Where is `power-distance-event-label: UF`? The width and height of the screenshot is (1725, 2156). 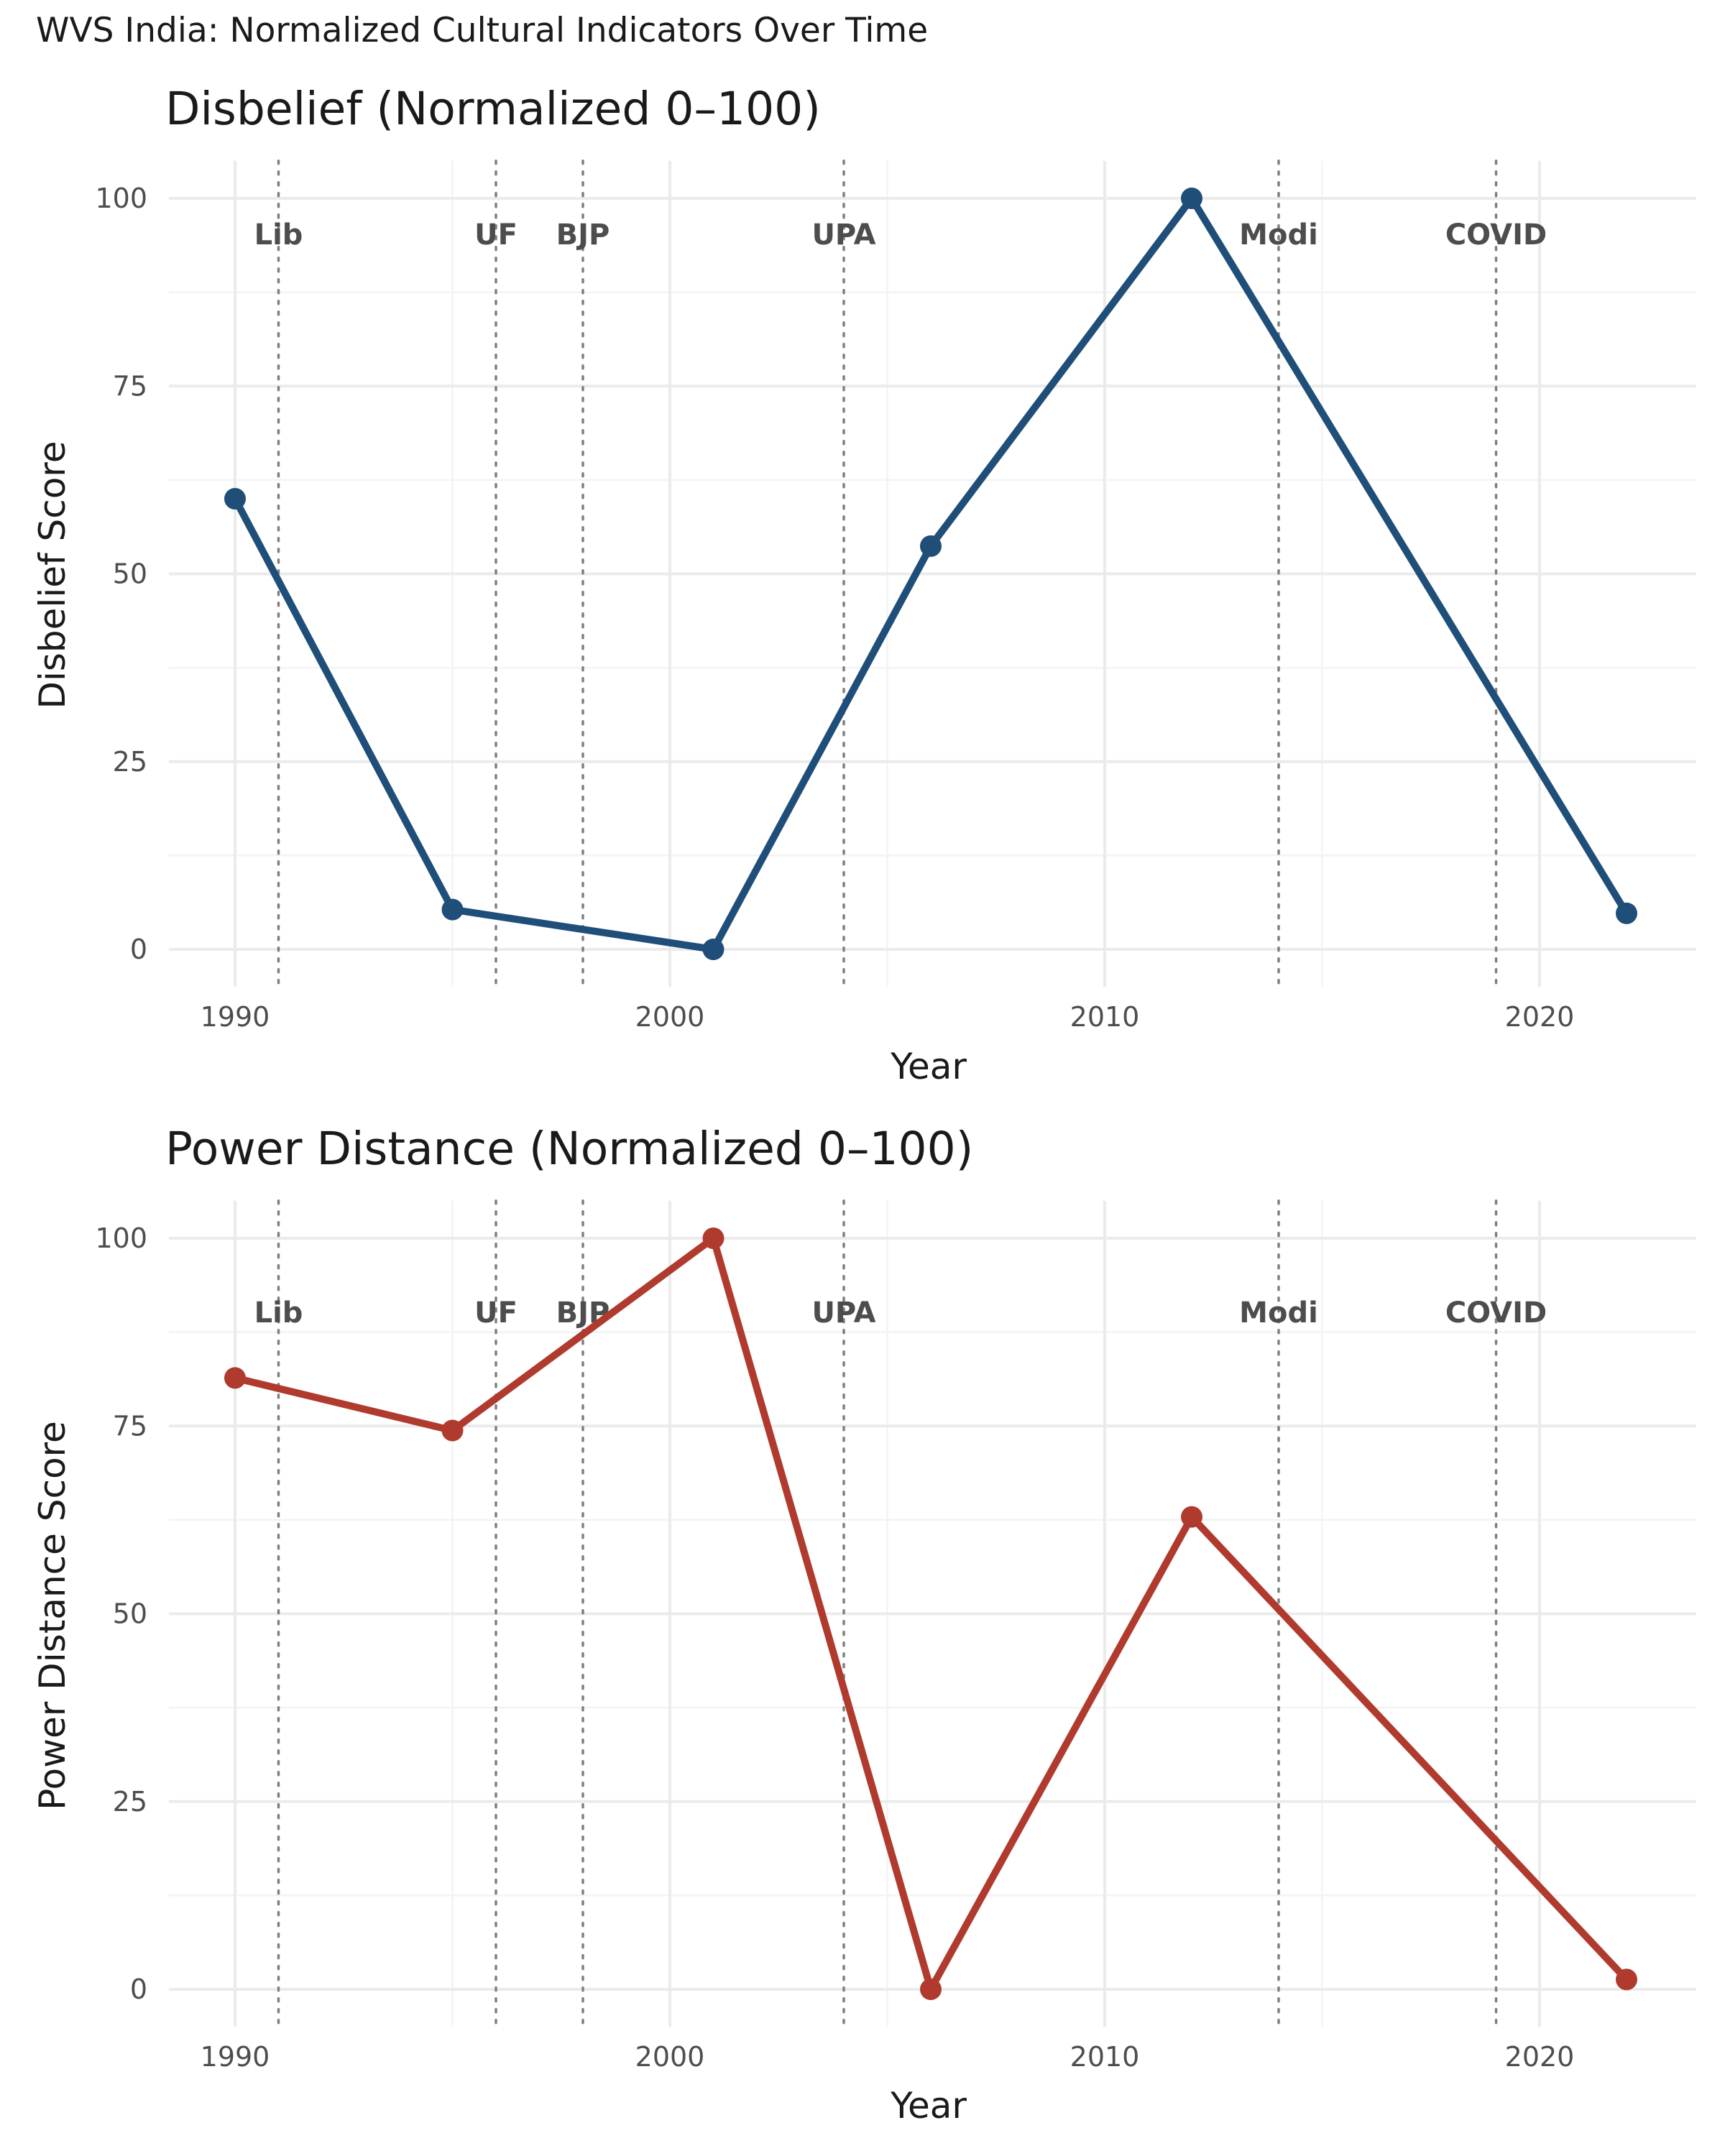
power-distance-event-label: UF is located at coordinates (496, 1313).